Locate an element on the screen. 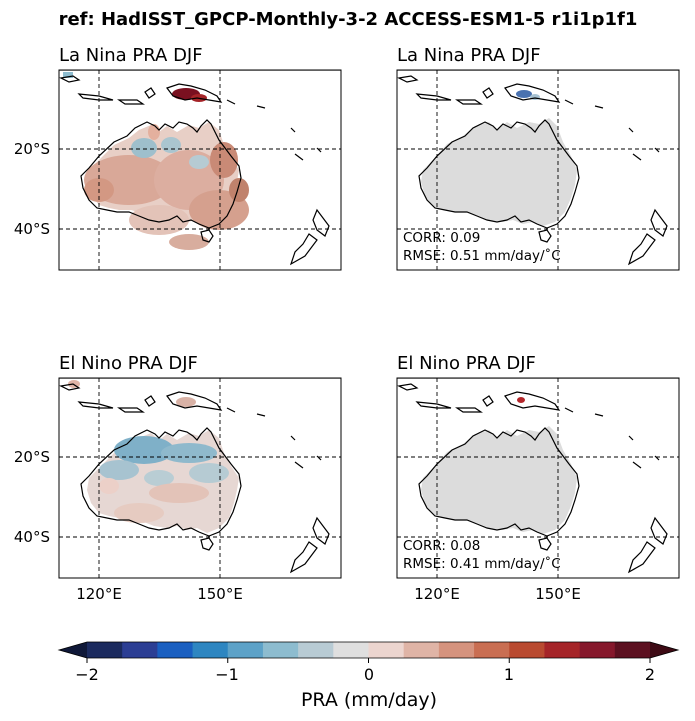 Image resolution: width=695 pixels, height=721 pixels. colorbar-tick-m2: −2 is located at coordinates (87, 674).